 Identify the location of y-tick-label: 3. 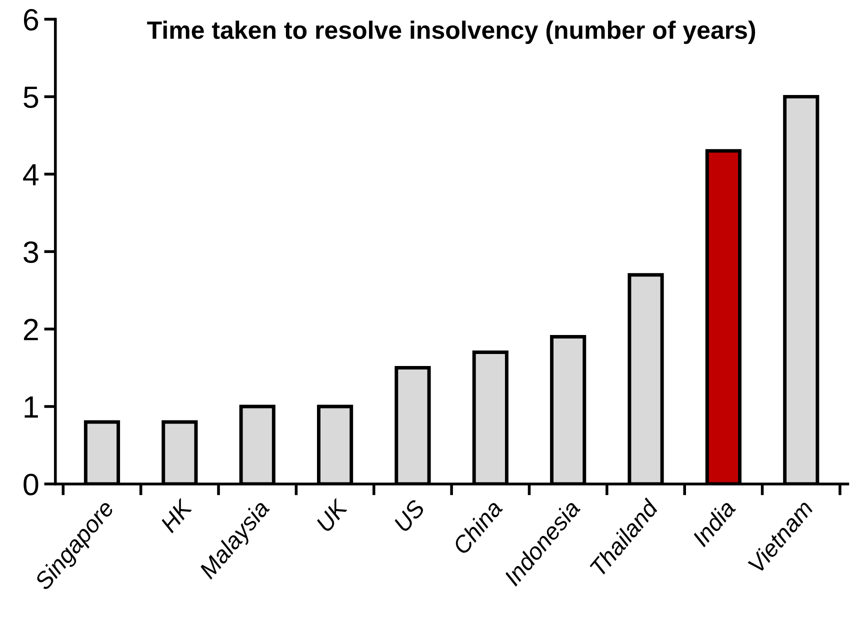
(31, 252).